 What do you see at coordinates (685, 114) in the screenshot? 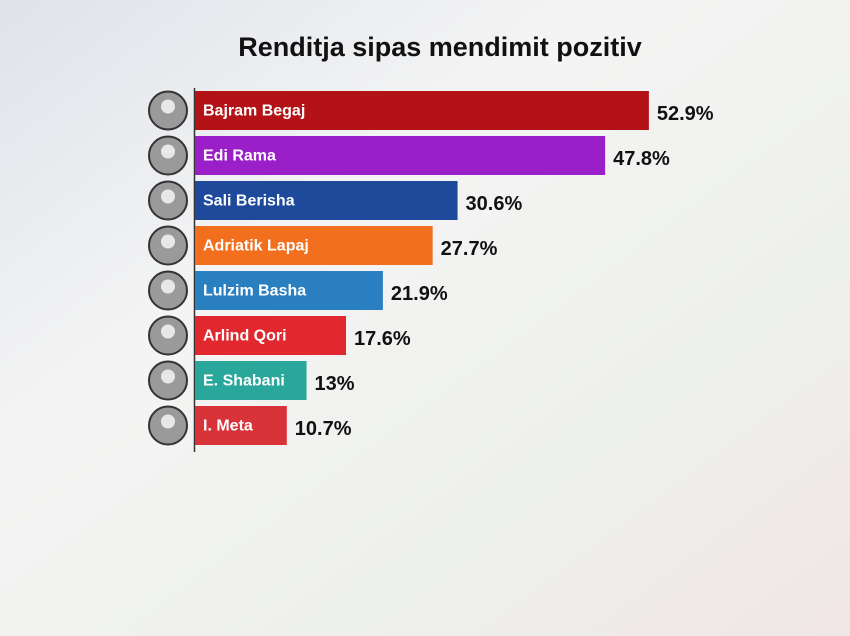
I see `value-label: 52.9%` at bounding box center [685, 114].